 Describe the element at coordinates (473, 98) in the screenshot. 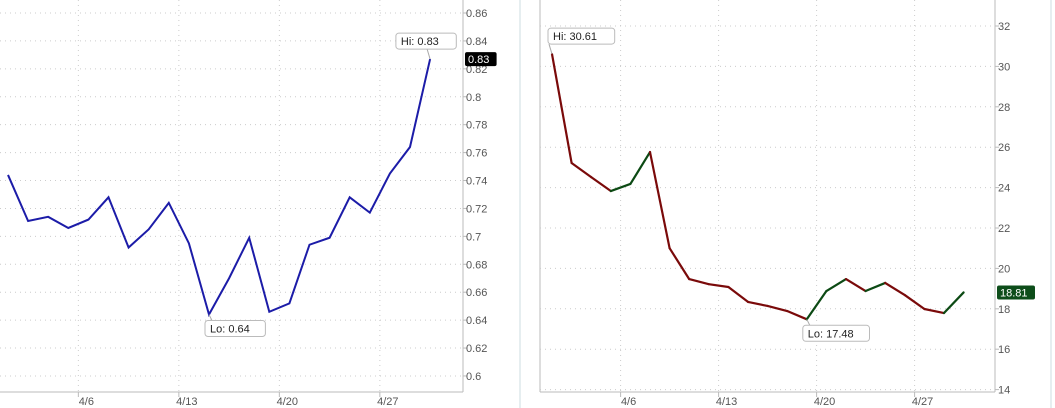

I see `y-tick-label: 0.8` at that location.